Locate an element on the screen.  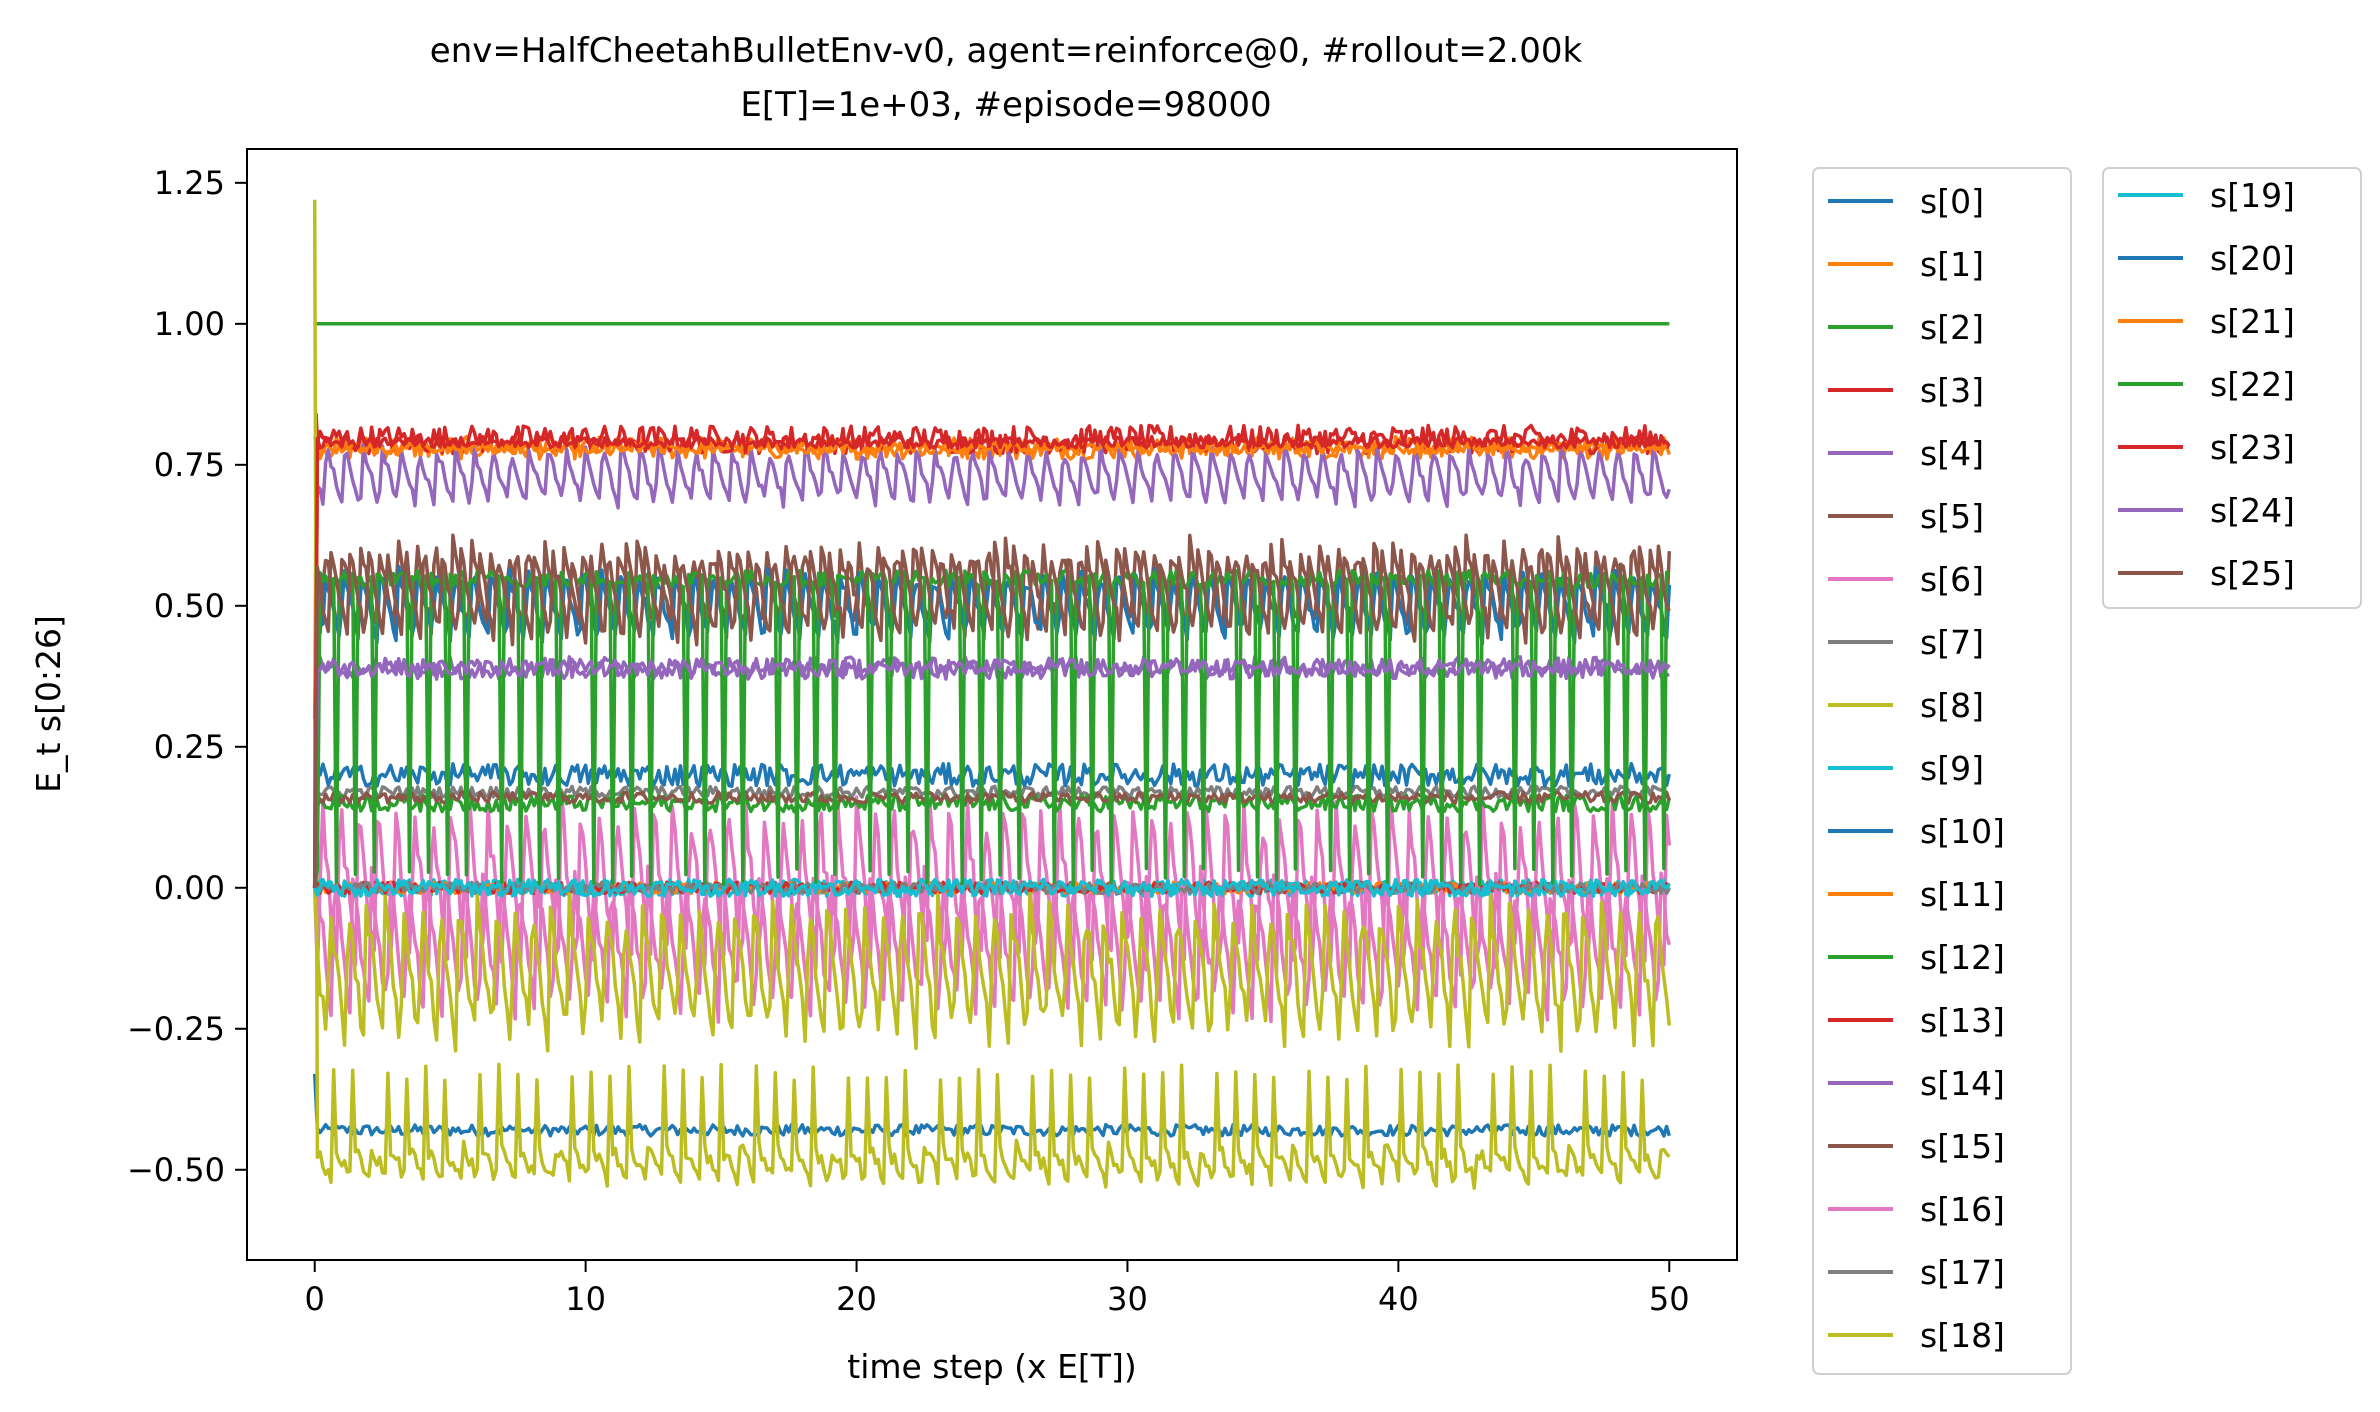
legend-label: s[19] is located at coordinates (2252, 195).